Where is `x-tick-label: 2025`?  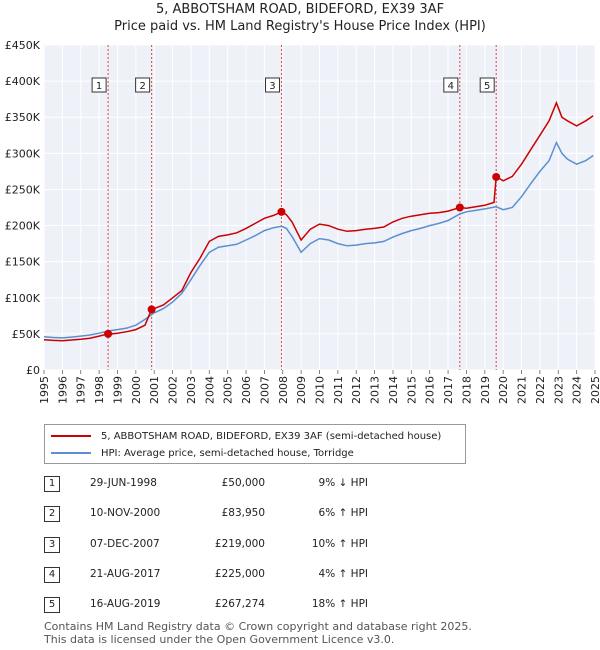
x-tick-label: 2025 is located at coordinates (594, 390).